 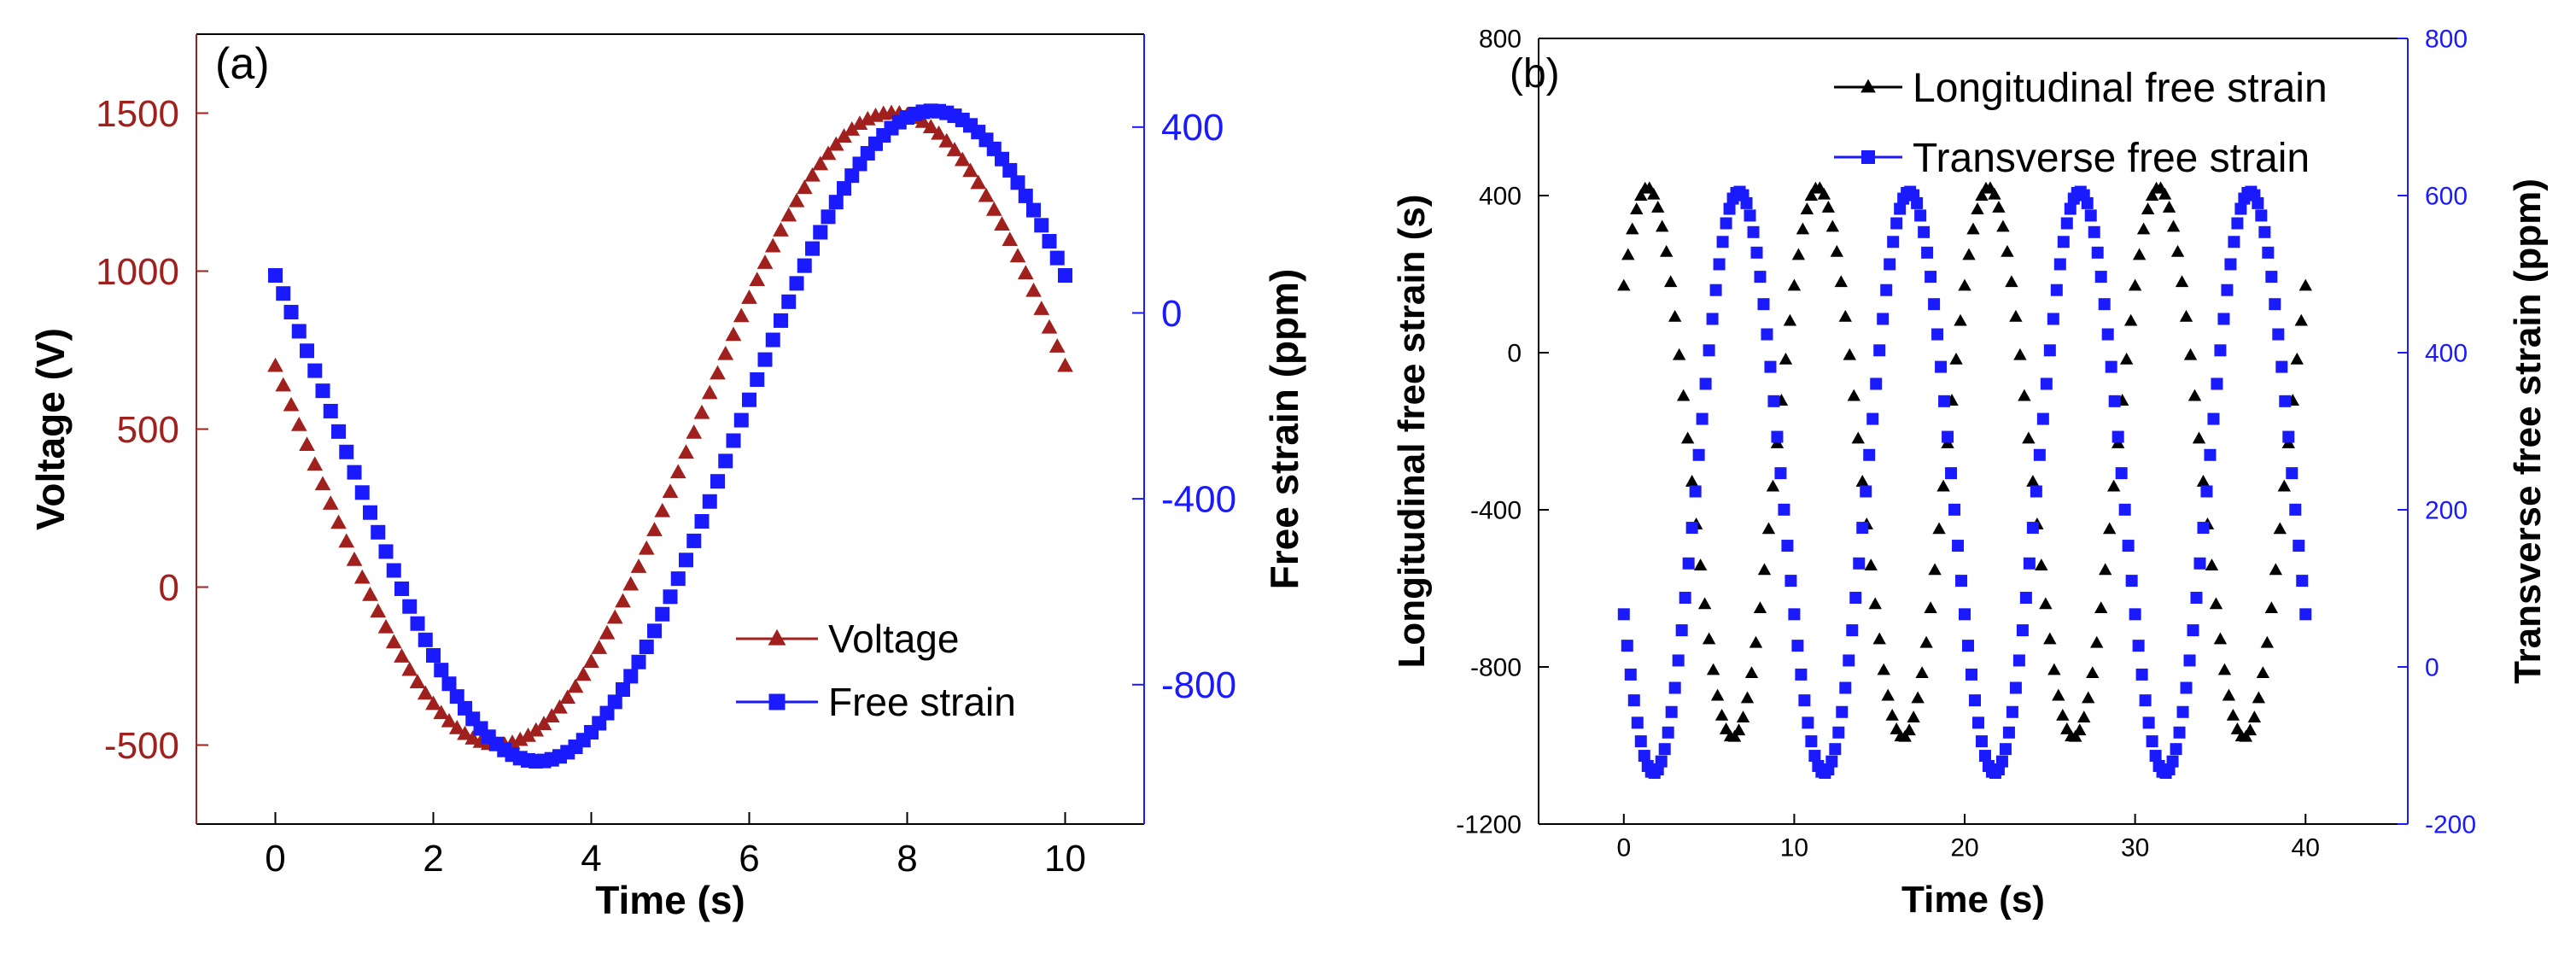 What do you see at coordinates (1500, 40) in the screenshot?
I see `left-y-tick-label: 800` at bounding box center [1500, 40].